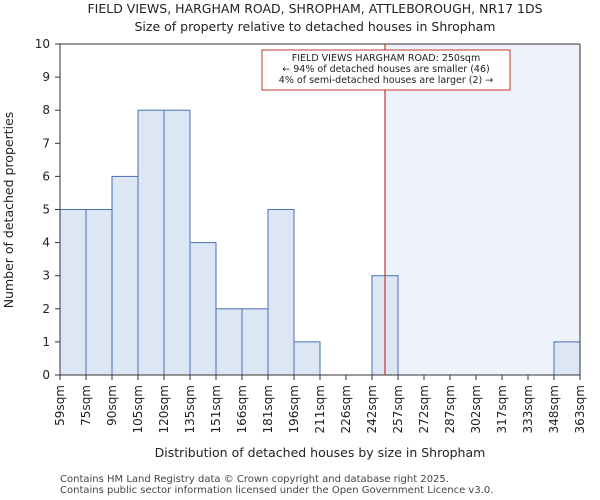 The height and width of the screenshot is (500, 600). What do you see at coordinates (46, 110) in the screenshot?
I see `y-tick-label: 8` at bounding box center [46, 110].